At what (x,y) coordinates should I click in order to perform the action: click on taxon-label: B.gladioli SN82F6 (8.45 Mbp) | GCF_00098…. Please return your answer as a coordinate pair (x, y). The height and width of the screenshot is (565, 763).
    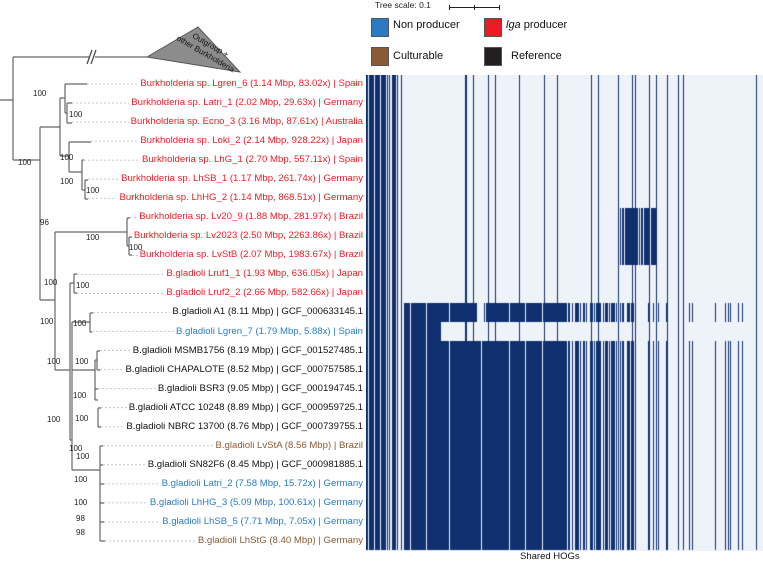
    Looking at the image, I should click on (254, 464).